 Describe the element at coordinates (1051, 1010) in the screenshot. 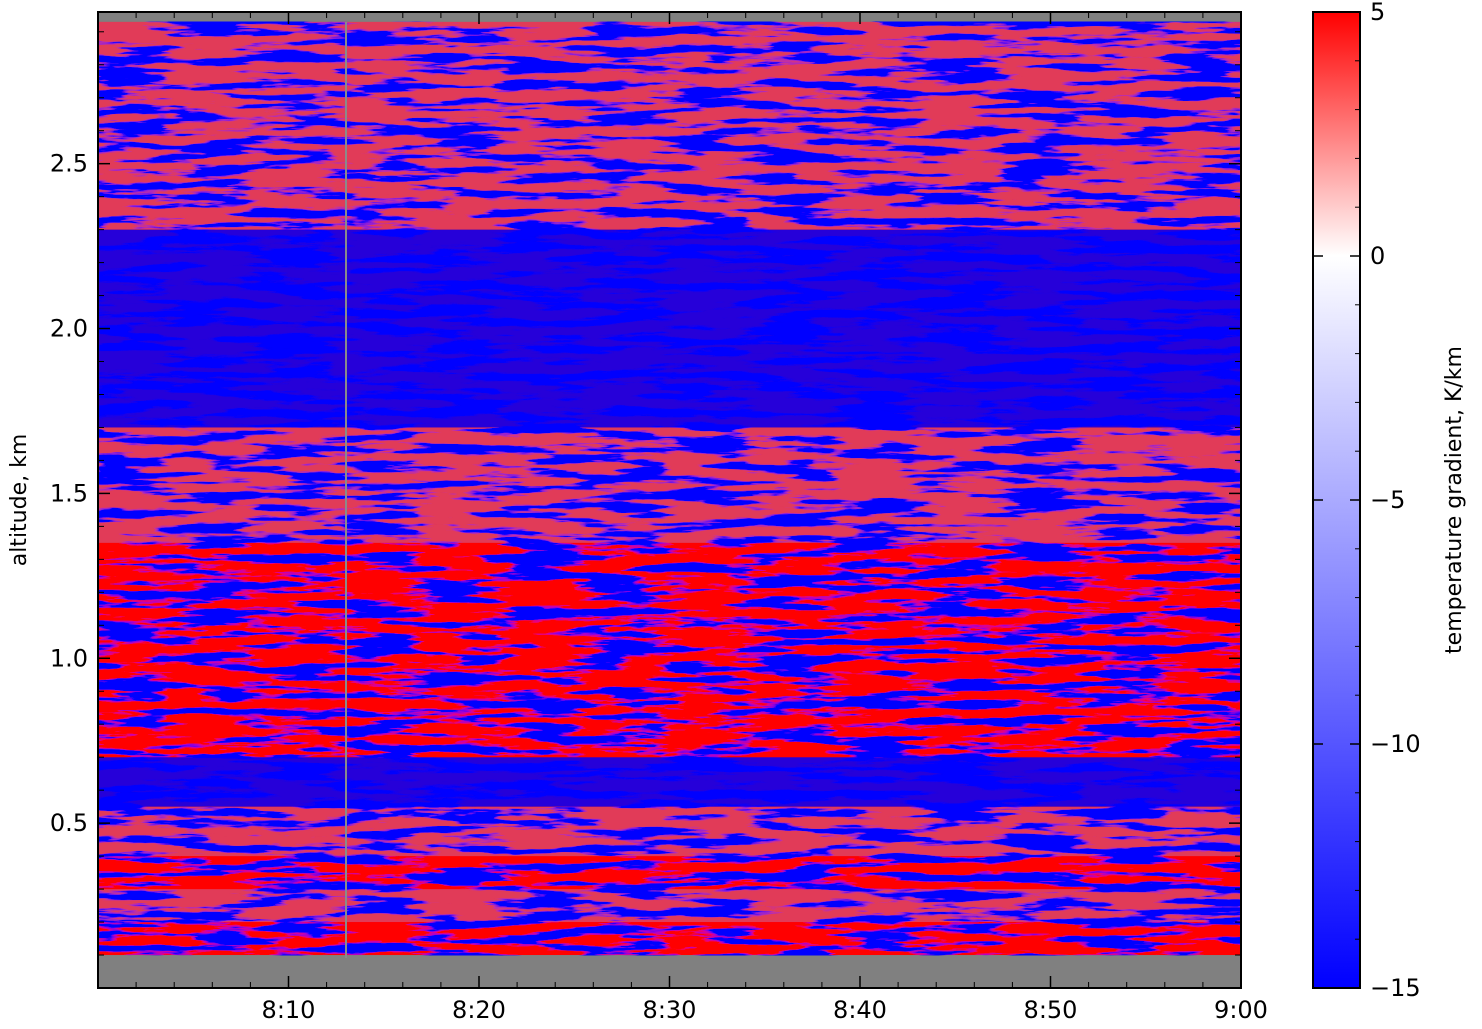

I see `x-tick-label: 8:50` at that location.